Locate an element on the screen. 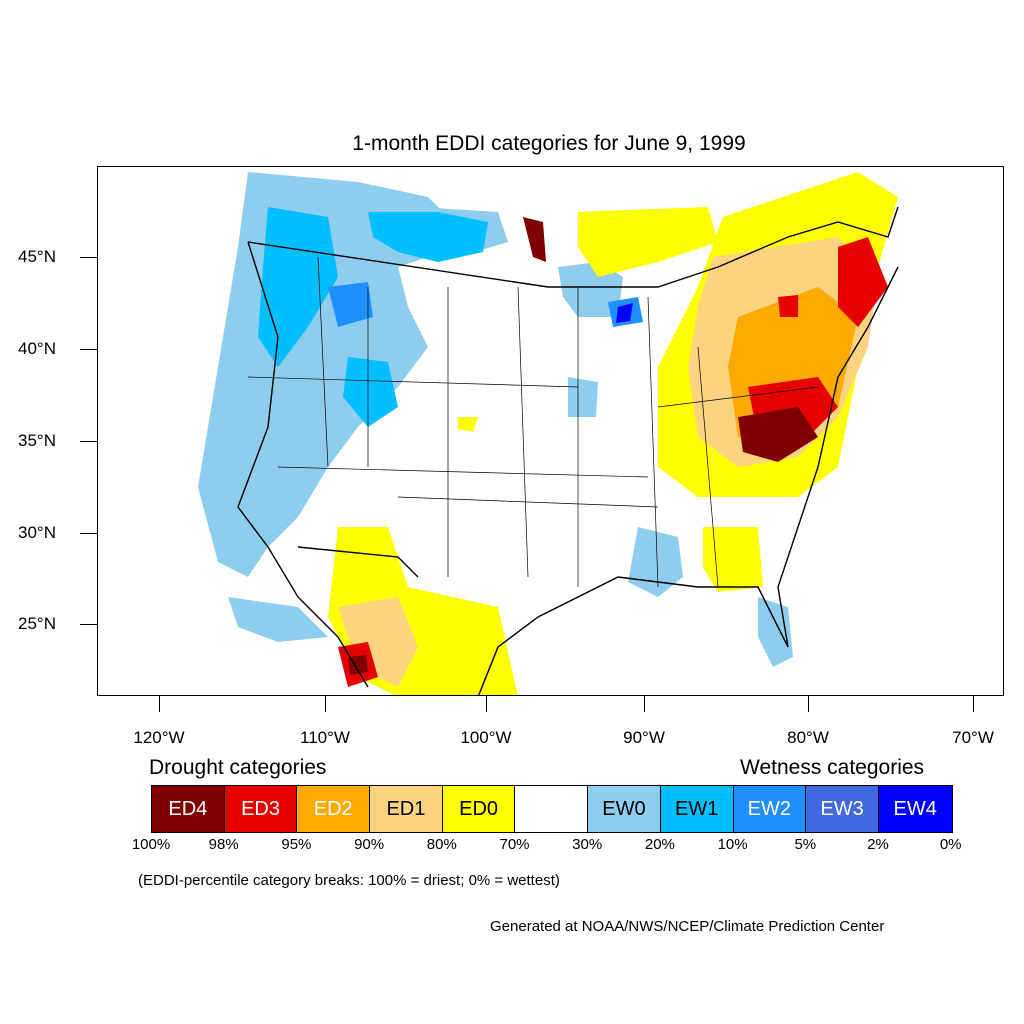 This screenshot has width=1024, height=1024. legend-box-ed4: ED4 is located at coordinates (188, 809).